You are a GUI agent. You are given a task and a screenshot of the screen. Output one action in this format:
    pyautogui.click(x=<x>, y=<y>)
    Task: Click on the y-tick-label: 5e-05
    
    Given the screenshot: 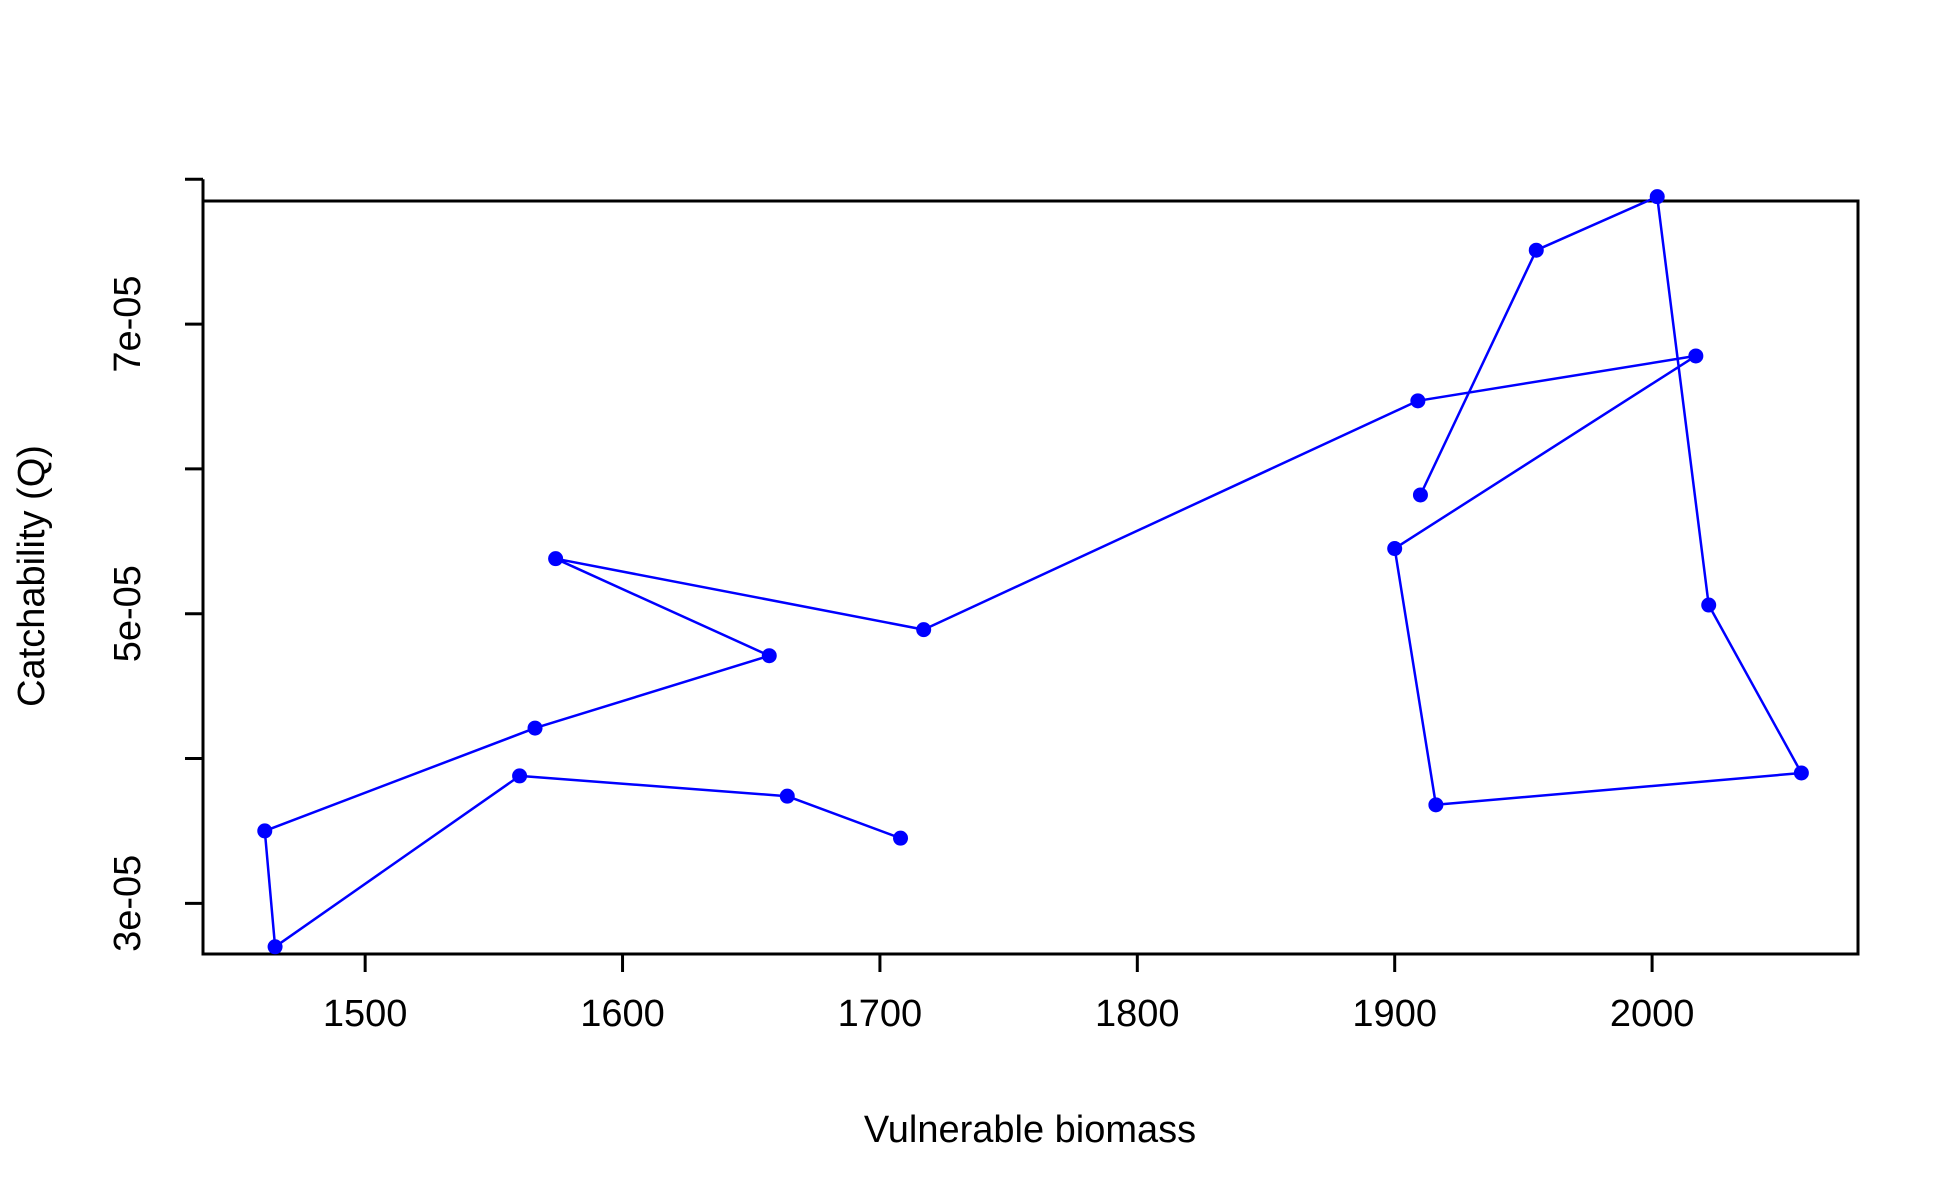 What is the action you would take?
    pyautogui.click(x=128, y=613)
    